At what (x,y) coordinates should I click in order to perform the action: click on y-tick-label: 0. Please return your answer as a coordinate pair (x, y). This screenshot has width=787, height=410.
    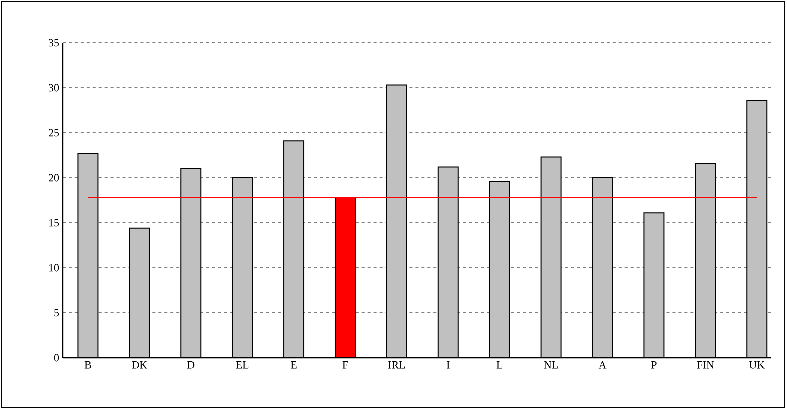
    Looking at the image, I should click on (57, 358).